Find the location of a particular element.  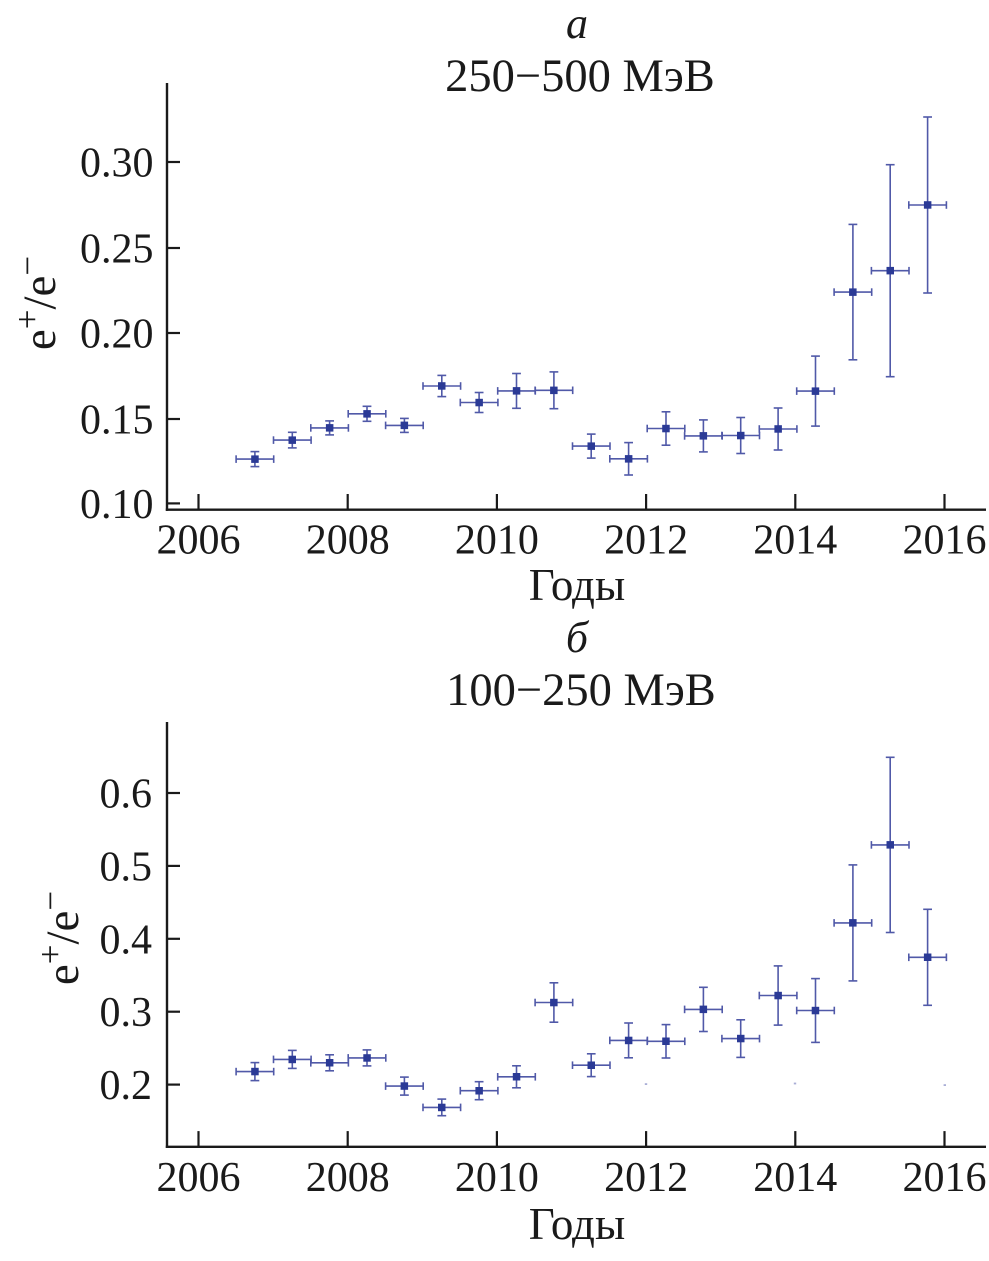

svg-text: 0.10 is located at coordinates (117, 505).